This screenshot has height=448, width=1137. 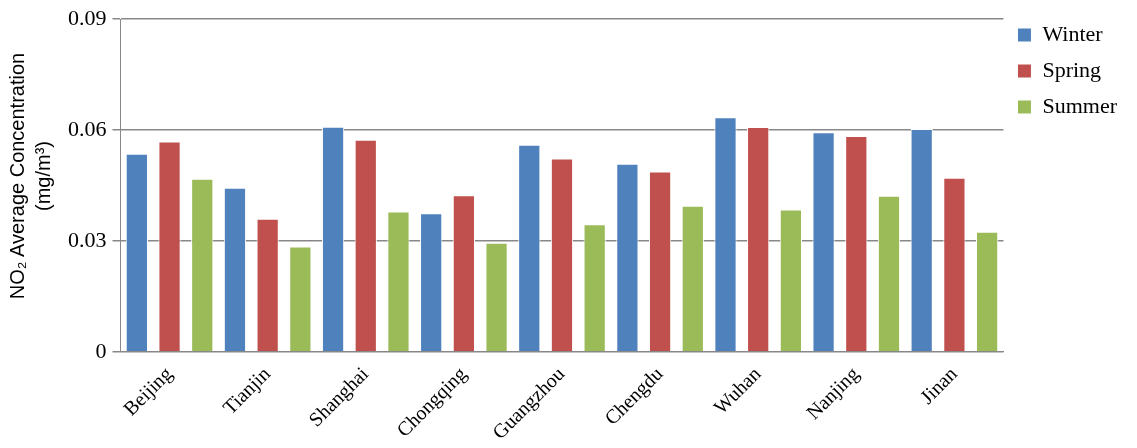 What do you see at coordinates (87, 128) in the screenshot?
I see `y-tick-label: 0.06` at bounding box center [87, 128].